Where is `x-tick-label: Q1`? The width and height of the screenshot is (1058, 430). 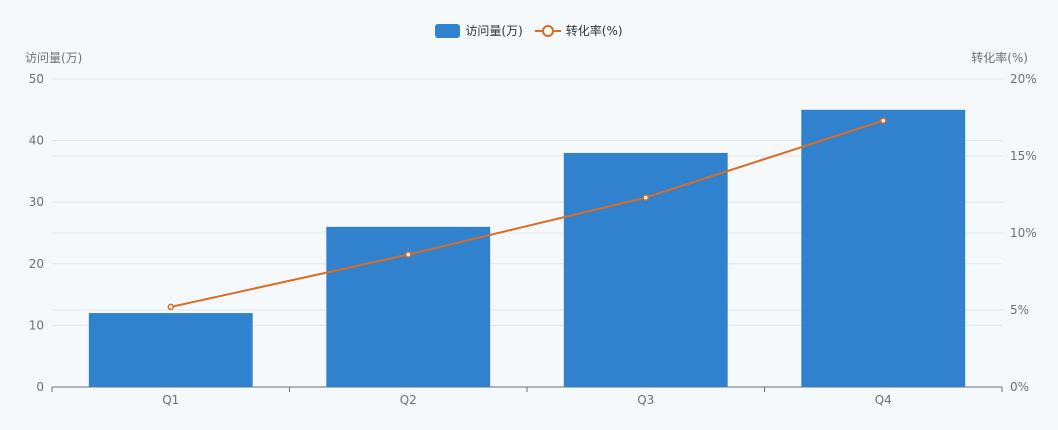 x-tick-label: Q1 is located at coordinates (170, 400).